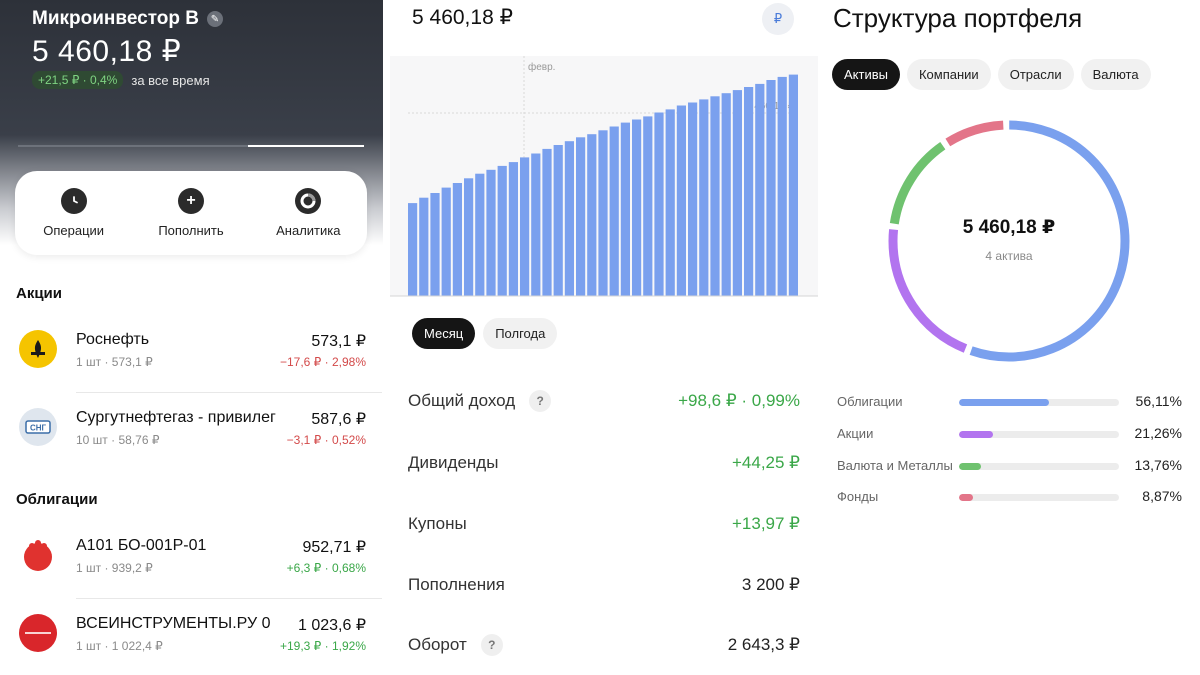  I want to click on holding-name: Сургутнефтегаз - привилег, so click(176, 417).